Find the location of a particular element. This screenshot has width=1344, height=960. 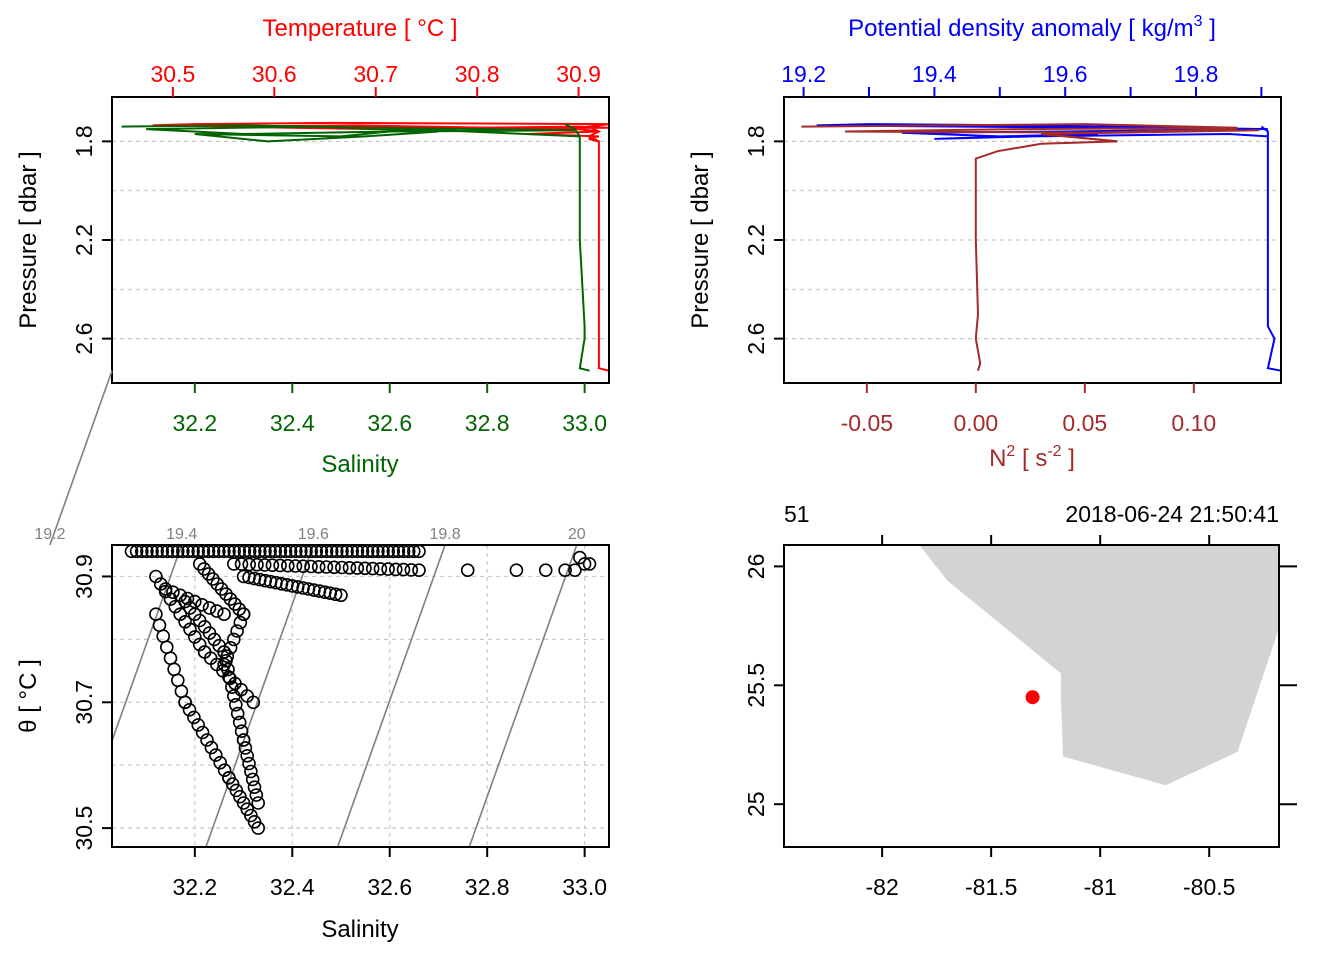

density-tick-label: 19.6 is located at coordinates (1065, 74).